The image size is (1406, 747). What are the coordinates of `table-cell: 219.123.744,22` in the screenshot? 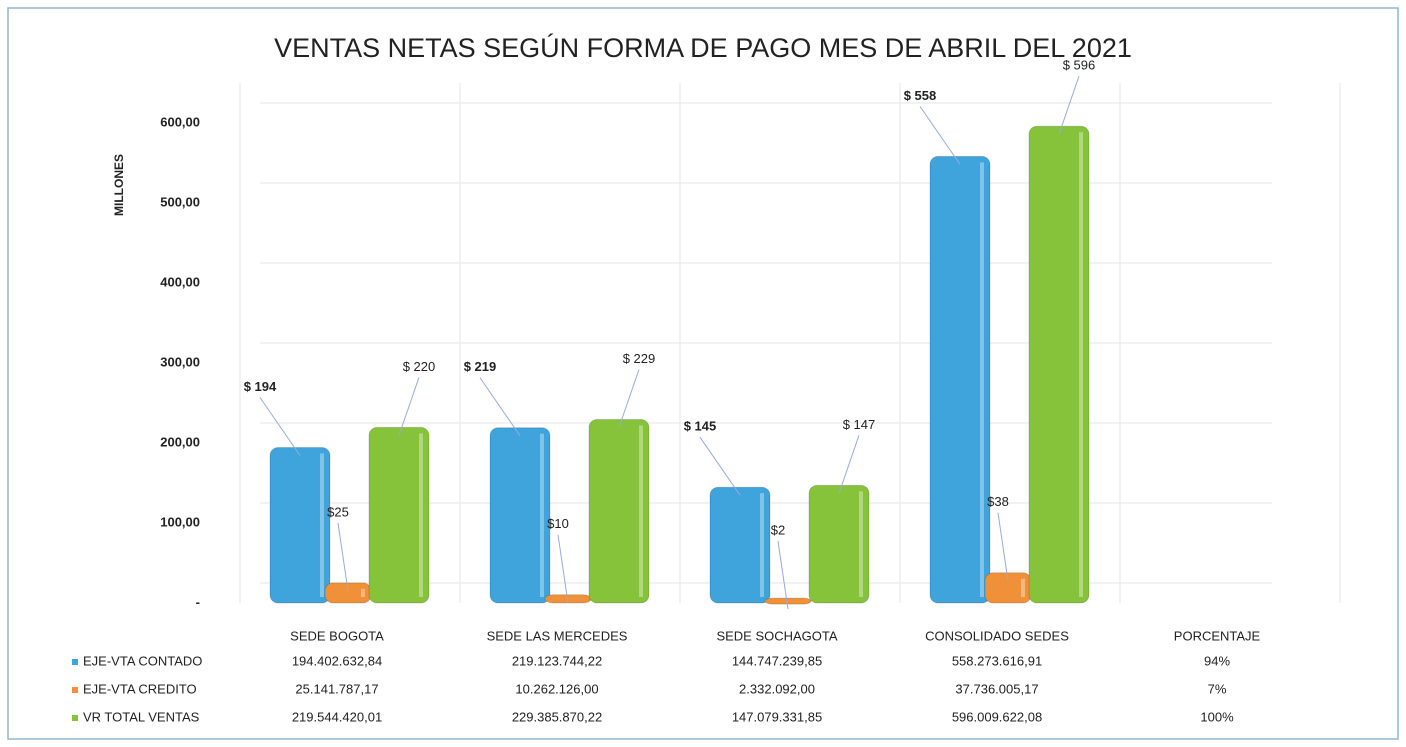 It's located at (557, 660).